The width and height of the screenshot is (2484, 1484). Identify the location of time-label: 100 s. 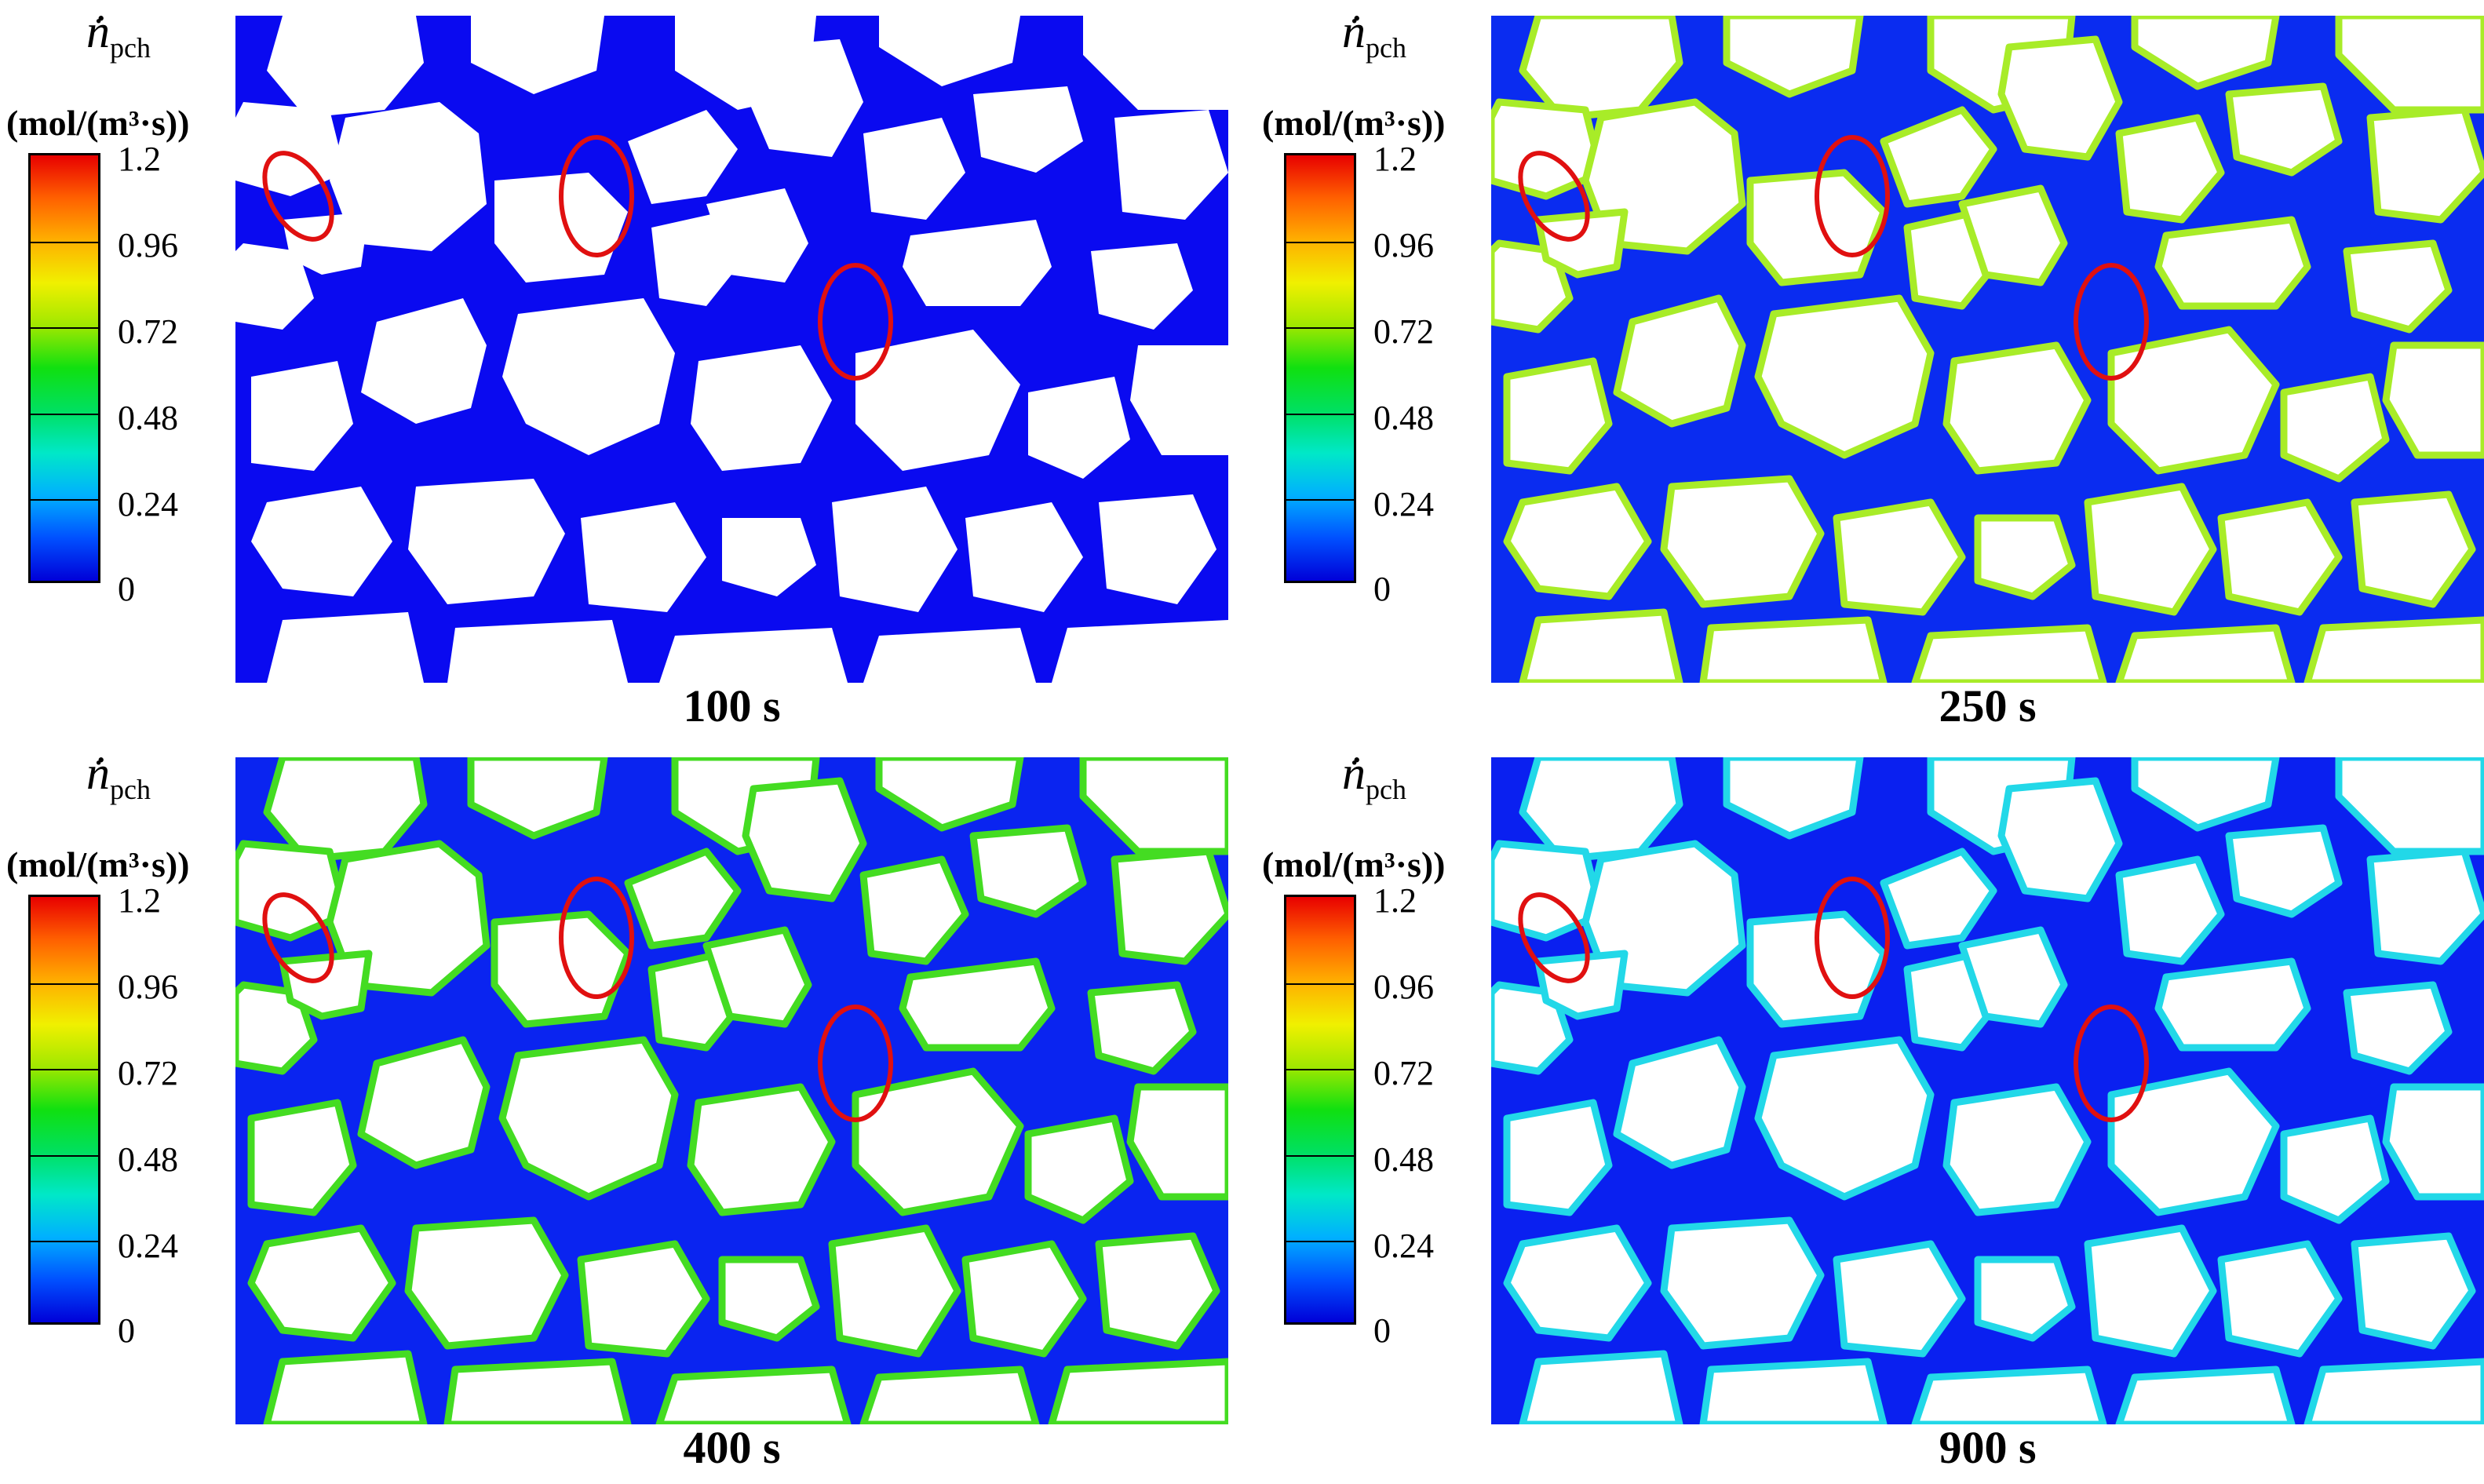
(732, 705).